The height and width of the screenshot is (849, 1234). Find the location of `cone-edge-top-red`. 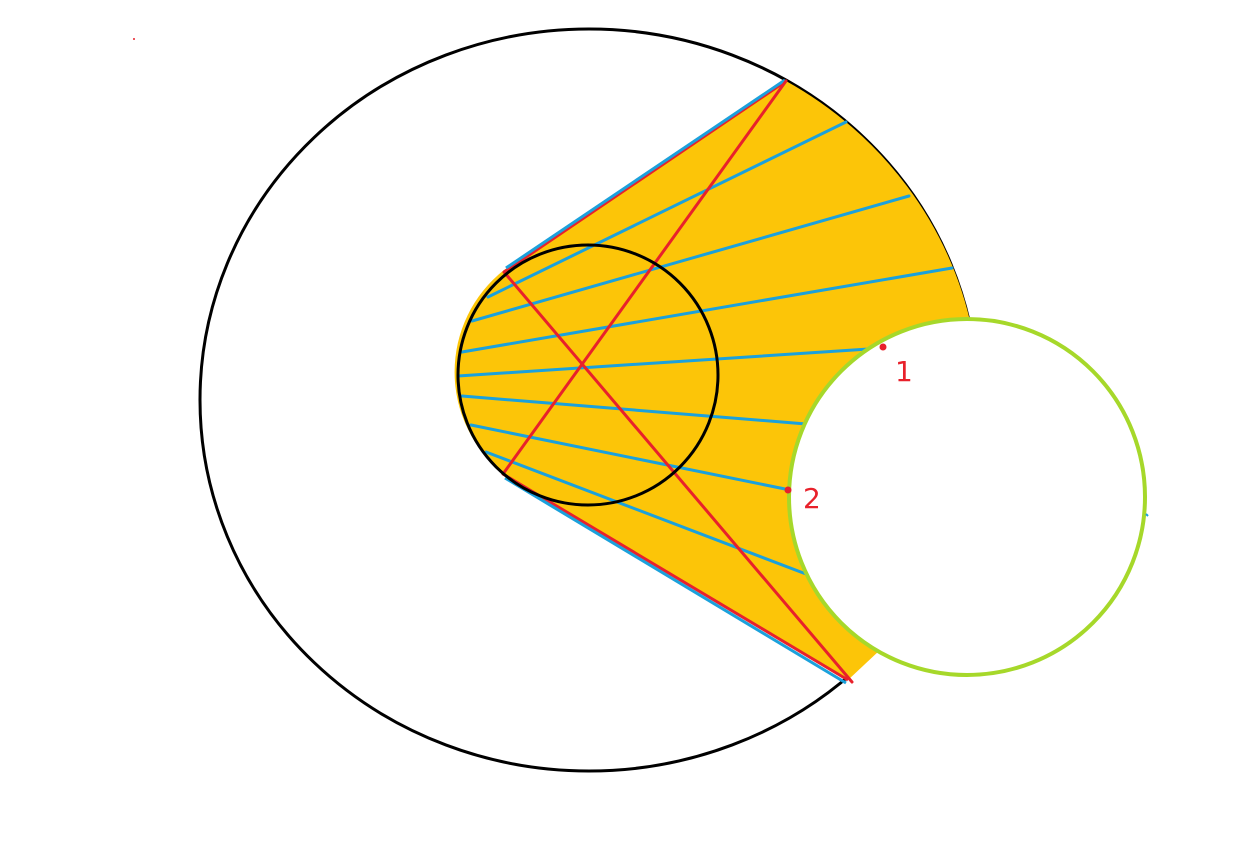

cone-edge-top-red is located at coordinates (645, 176).